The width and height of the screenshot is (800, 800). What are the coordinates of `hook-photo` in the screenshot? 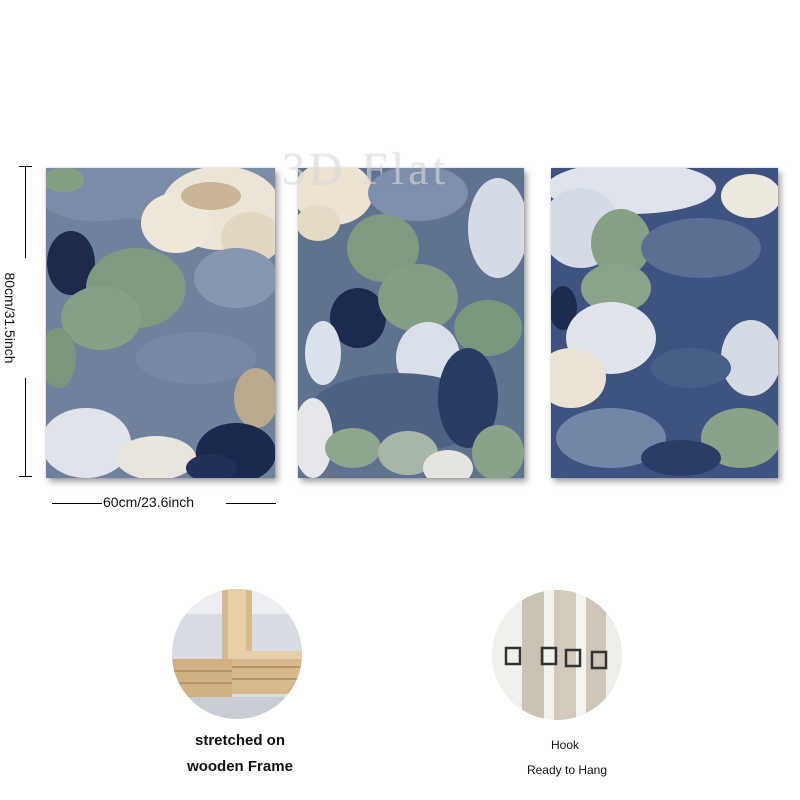 It's located at (557, 655).